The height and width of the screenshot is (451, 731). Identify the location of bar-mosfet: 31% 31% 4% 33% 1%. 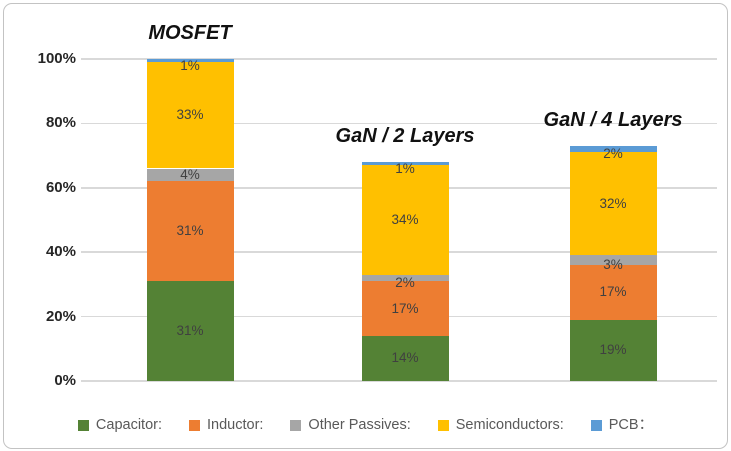
(190, 219).